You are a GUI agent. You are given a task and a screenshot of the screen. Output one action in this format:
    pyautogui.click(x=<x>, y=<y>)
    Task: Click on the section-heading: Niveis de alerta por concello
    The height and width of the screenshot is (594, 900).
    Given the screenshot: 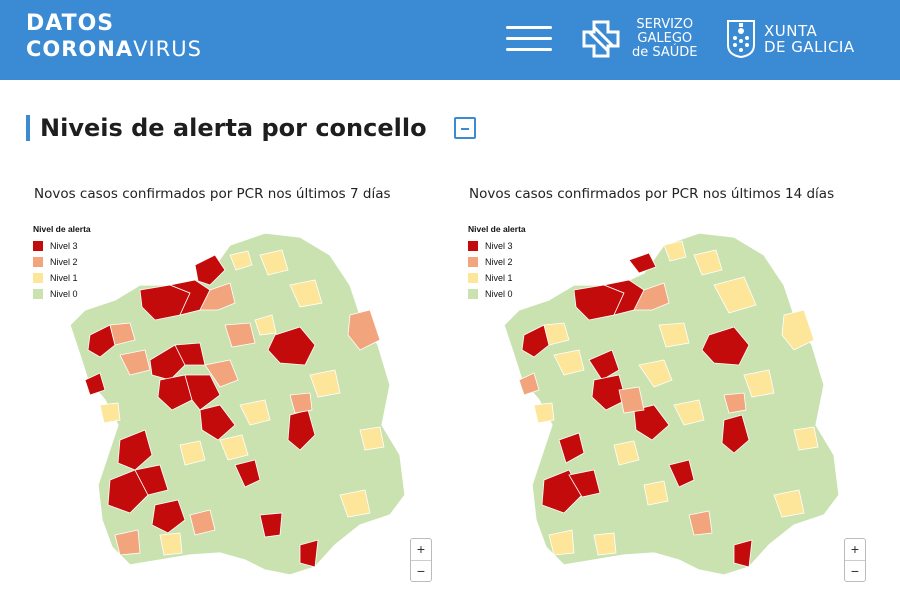 What is the action you would take?
    pyautogui.click(x=226, y=128)
    